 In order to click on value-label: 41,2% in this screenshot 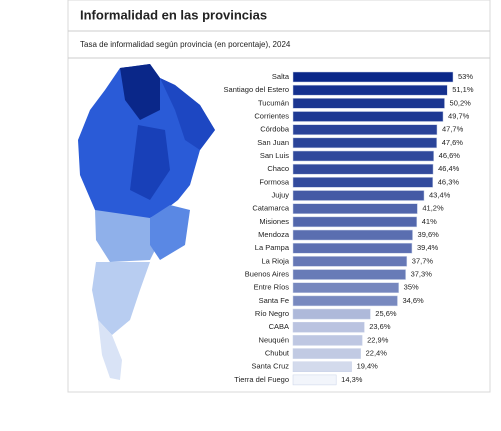, I will do `click(433, 208)`.